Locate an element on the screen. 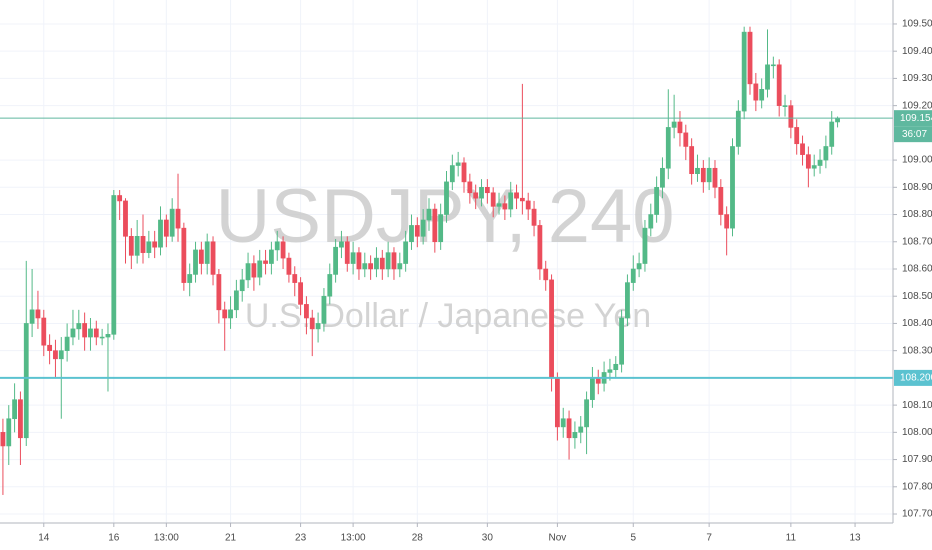 This screenshot has width=932, height=550. x-tick-label: 13 is located at coordinates (855, 538).